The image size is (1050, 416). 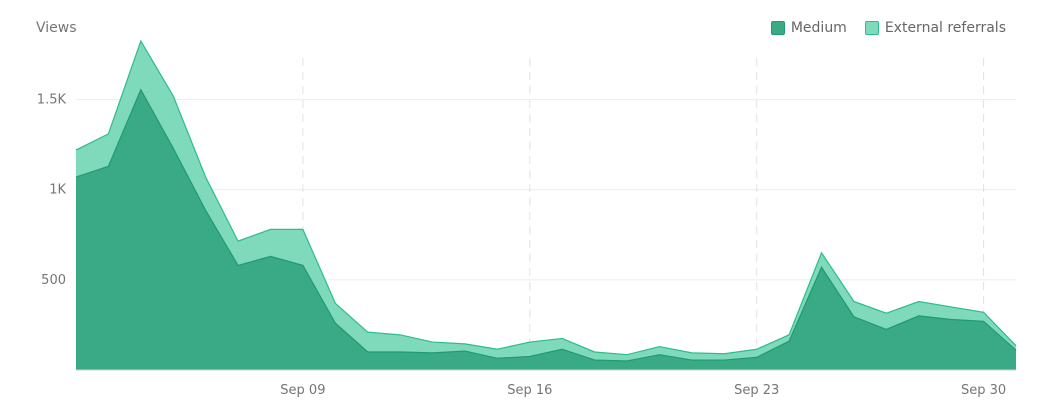 I want to click on y-tick-label: 1K, so click(x=57, y=190).